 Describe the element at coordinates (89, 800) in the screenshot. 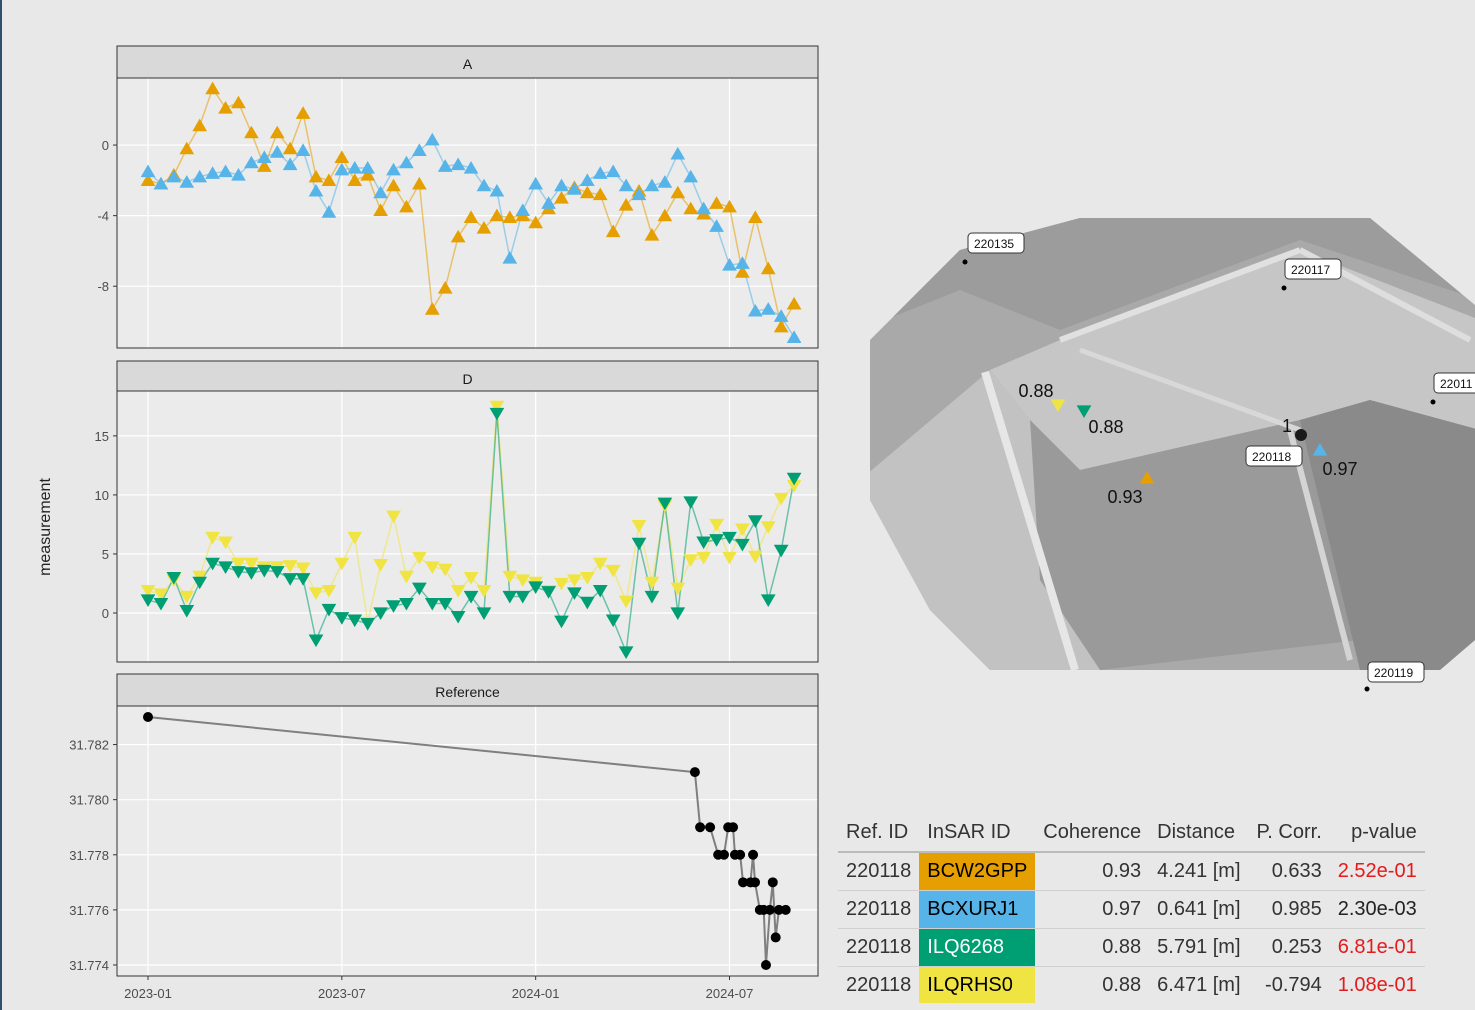

I see `y-tick-label: 31.780` at that location.